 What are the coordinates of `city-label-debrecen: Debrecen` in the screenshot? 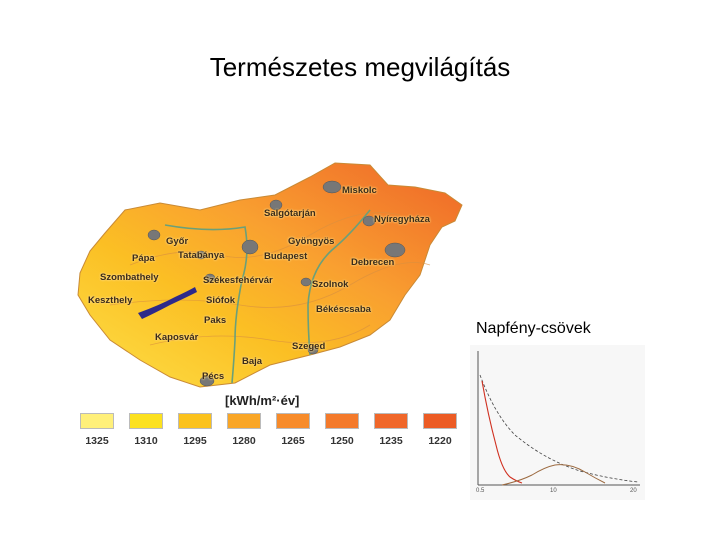 It's located at (373, 262).